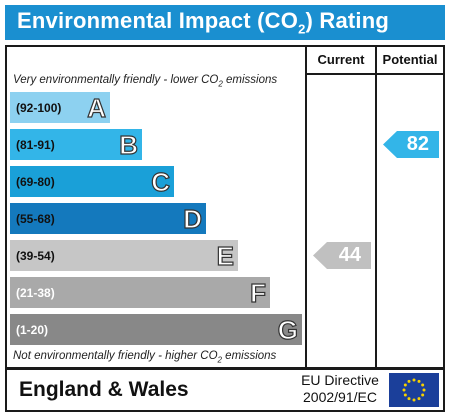 This screenshot has height=415, width=450. Describe the element at coordinates (35, 292) in the screenshot. I see `band-range: (21-38)` at that location.